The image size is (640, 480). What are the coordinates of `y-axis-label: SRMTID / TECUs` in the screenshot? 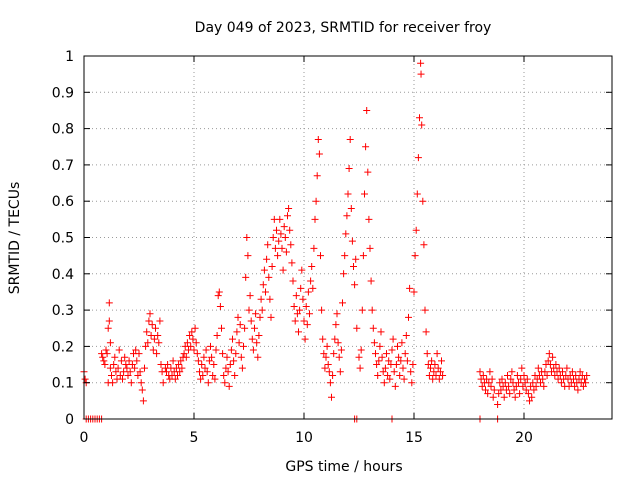 It's located at (15, 238).